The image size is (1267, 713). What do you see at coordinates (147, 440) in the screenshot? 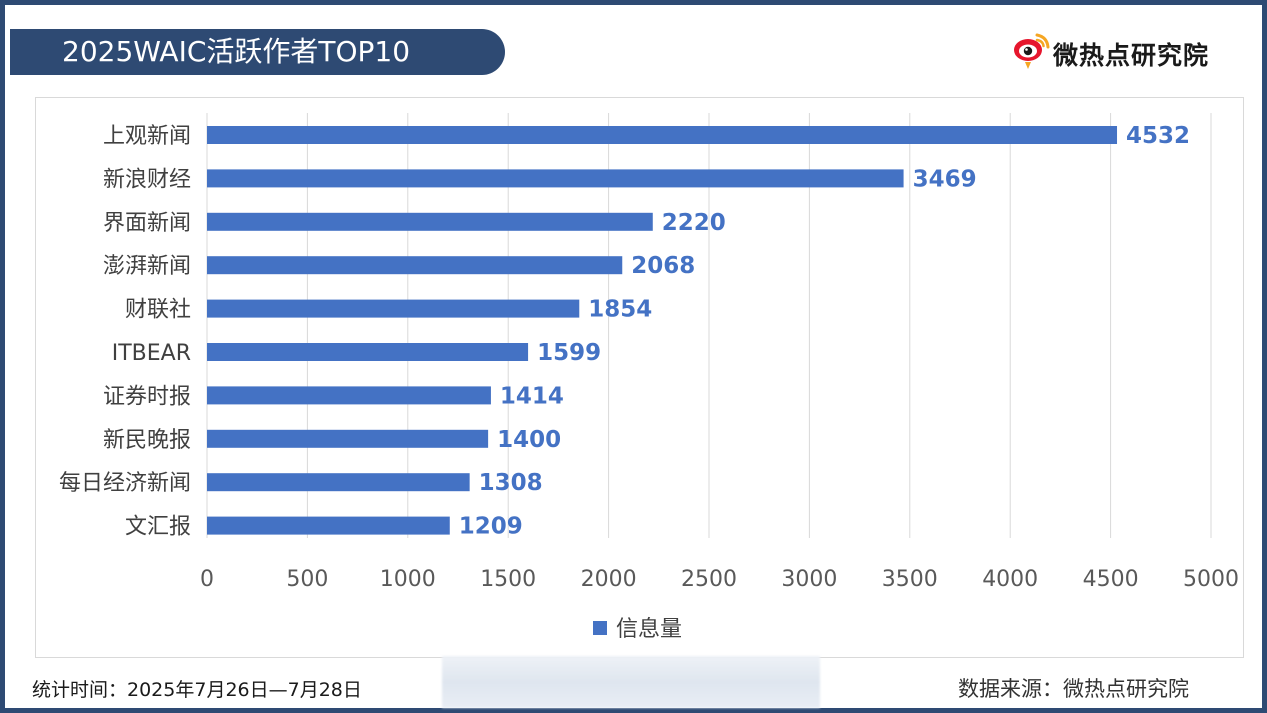
I see `y-category-label: 新民晚报` at bounding box center [147, 440].